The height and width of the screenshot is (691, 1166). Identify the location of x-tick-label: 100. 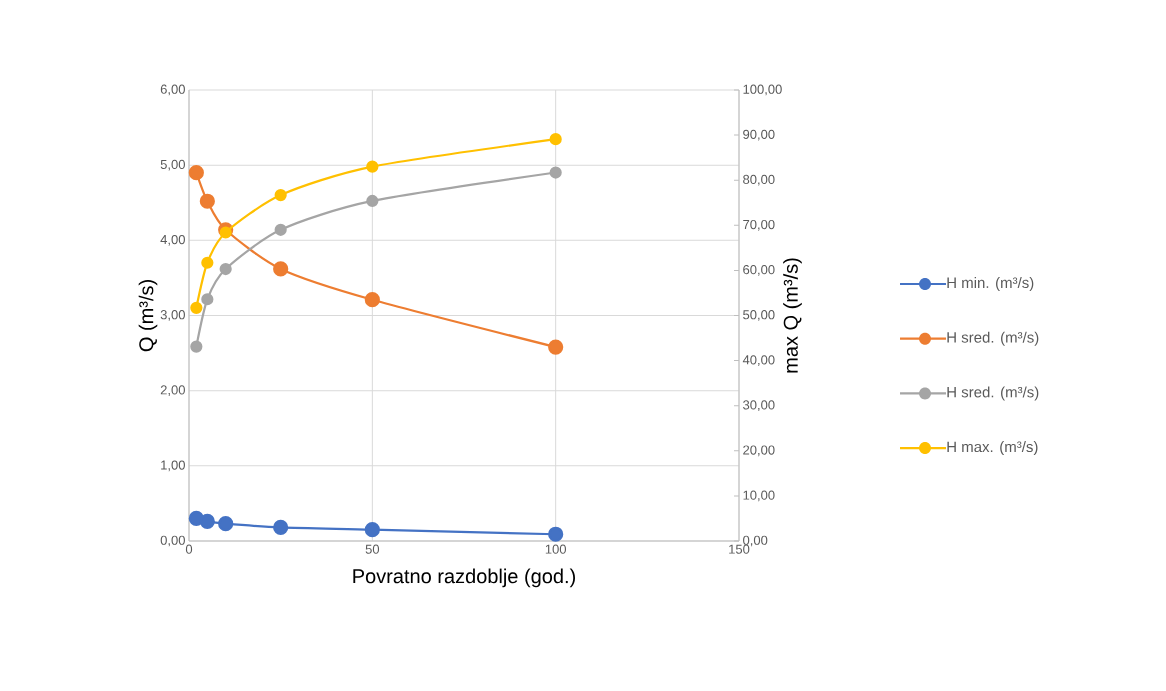
(556, 549).